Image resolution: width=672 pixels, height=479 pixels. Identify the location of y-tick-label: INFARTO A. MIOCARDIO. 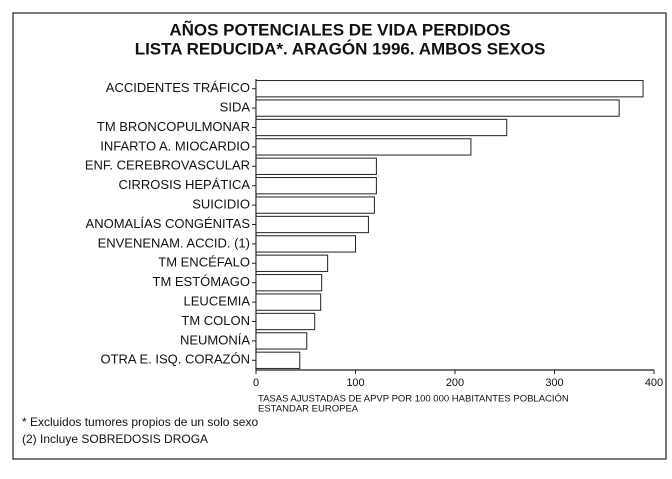
(175, 145).